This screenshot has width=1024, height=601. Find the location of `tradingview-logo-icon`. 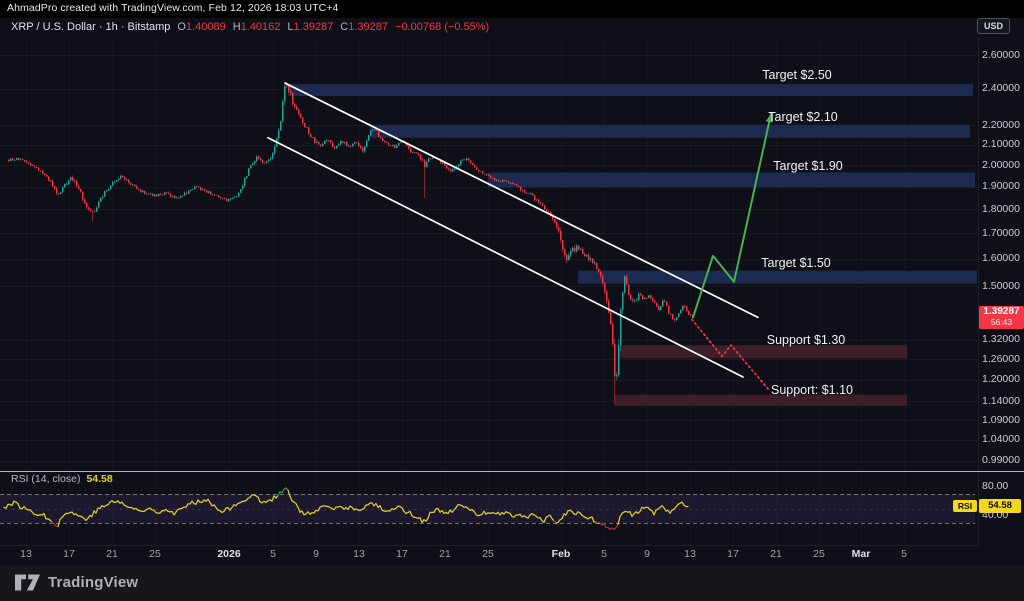

tradingview-logo-icon is located at coordinates (27, 582).